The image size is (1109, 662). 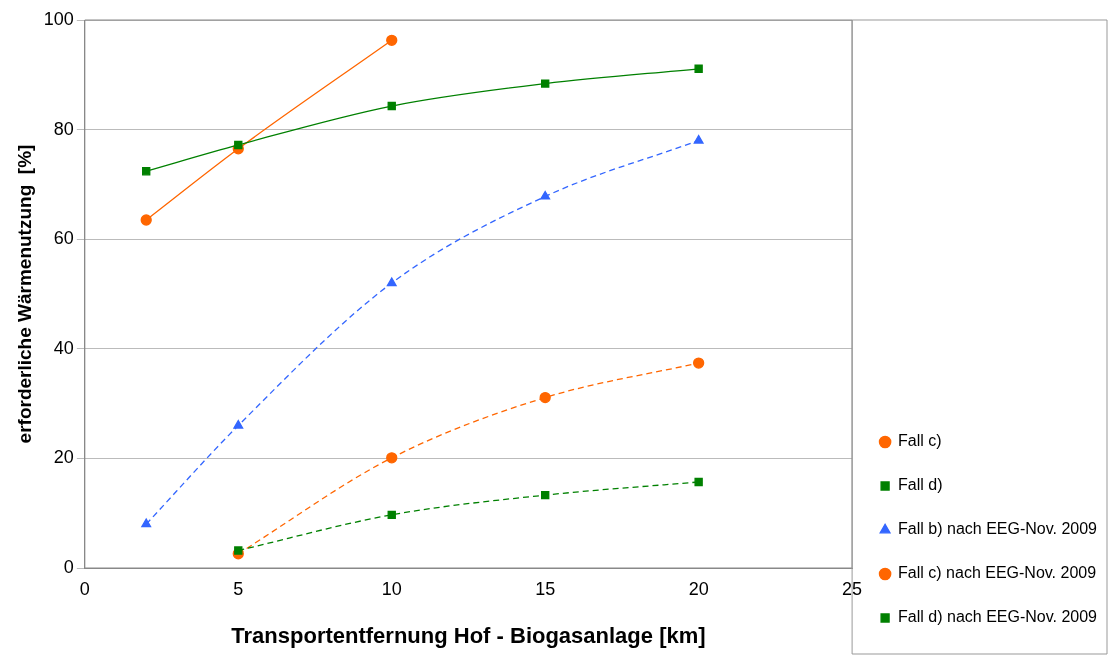 What do you see at coordinates (84, 588) in the screenshot?
I see `x-tick-label: 0` at bounding box center [84, 588].